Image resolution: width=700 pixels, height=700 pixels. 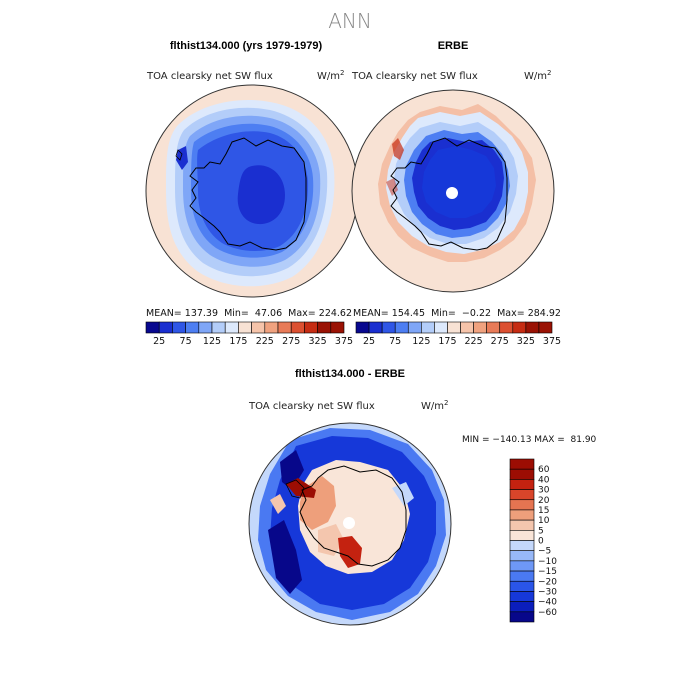 I want to click on colorbar-model: 25 75 125 175 225 275 325 375, so click(x=249, y=334).